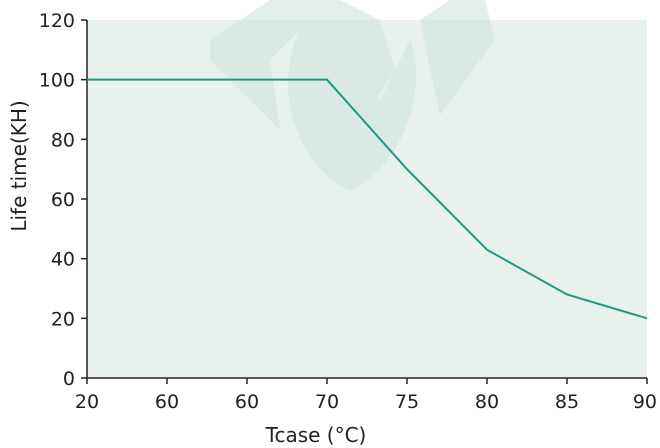 Image resolution: width=660 pixels, height=448 pixels. I want to click on y-axis-ticks: 0 20 40 60 80 100 120, so click(63, 200).